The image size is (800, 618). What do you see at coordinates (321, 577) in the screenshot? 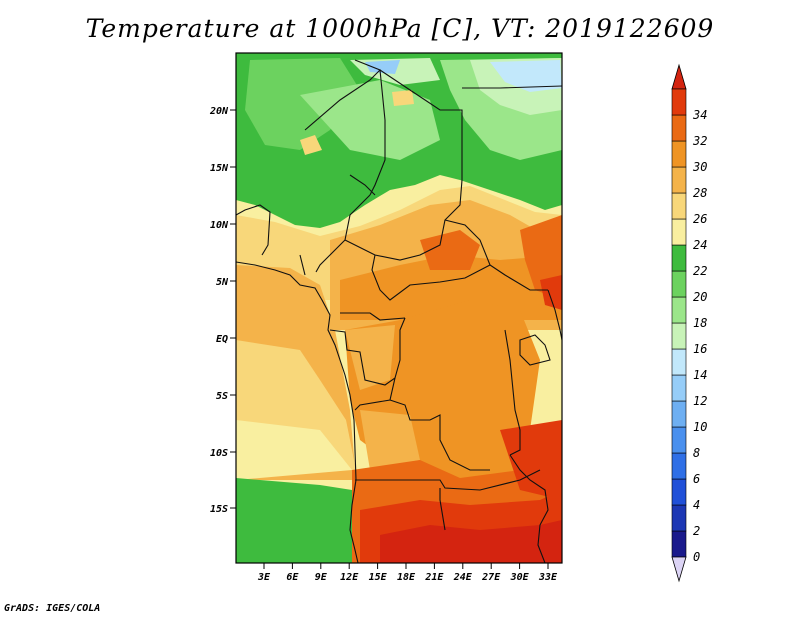
I see `lon-tick-label: 9E` at bounding box center [321, 577].